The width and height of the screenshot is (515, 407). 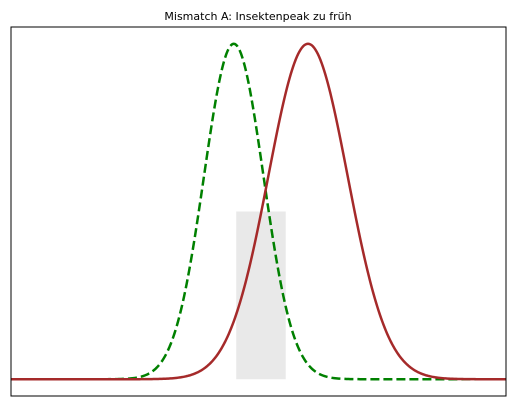 I want to click on overlap-shaded-region, so click(x=261, y=296).